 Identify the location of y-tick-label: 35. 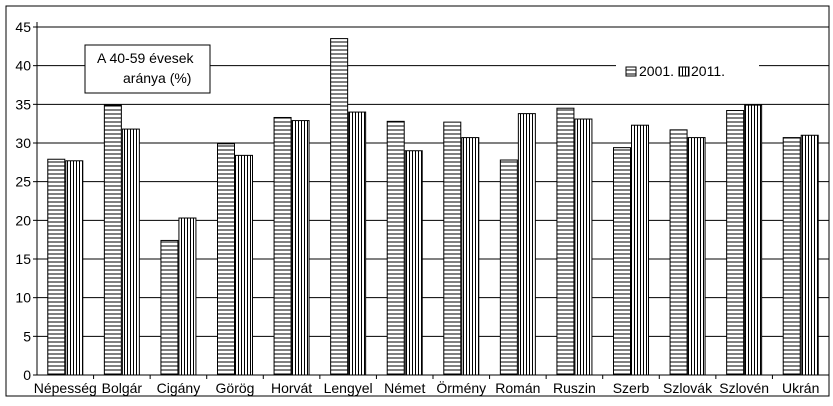
(23, 104).